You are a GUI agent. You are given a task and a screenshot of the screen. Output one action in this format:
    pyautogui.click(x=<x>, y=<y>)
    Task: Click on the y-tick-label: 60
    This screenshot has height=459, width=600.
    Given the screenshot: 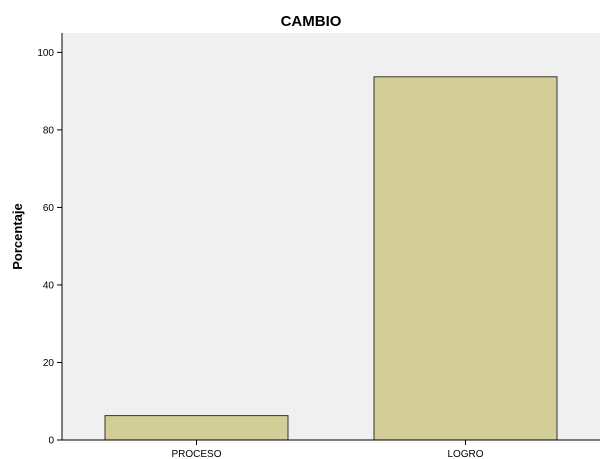 What is the action you would take?
    pyautogui.click(x=49, y=208)
    